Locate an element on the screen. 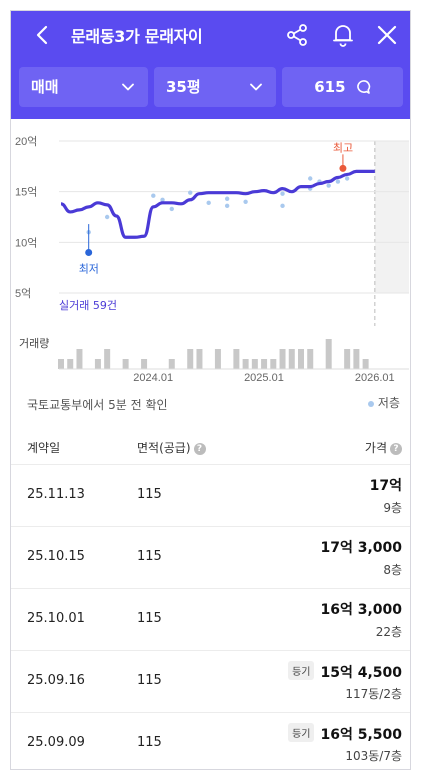 The height and width of the screenshot is (780, 421). x-tick-label: 2026.01 is located at coordinates (375, 376).